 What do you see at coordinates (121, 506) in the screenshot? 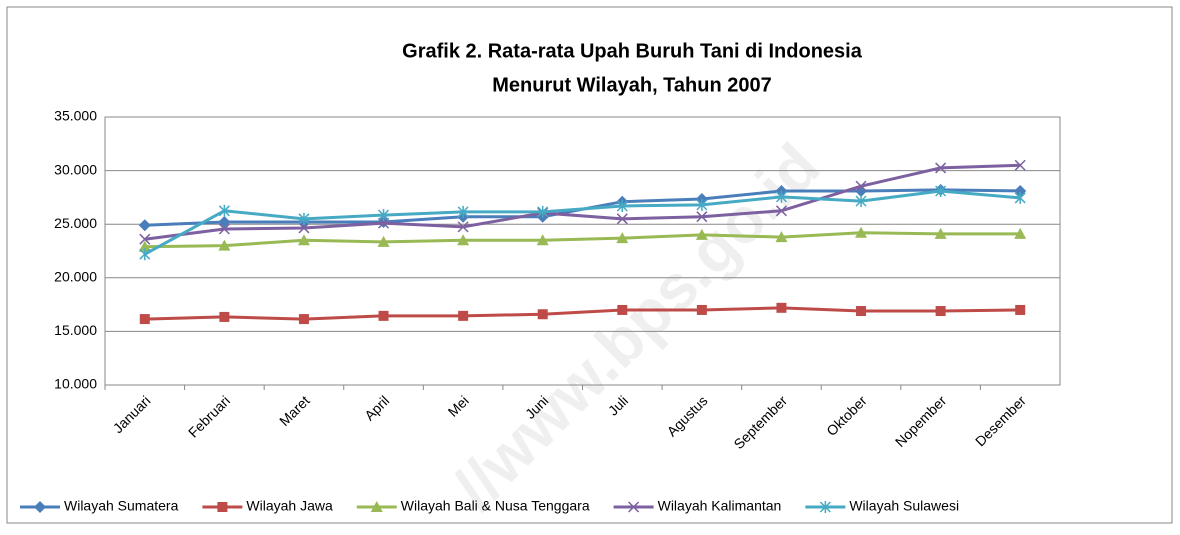
I see `legend-label: Wilayah Sumatera` at bounding box center [121, 506].